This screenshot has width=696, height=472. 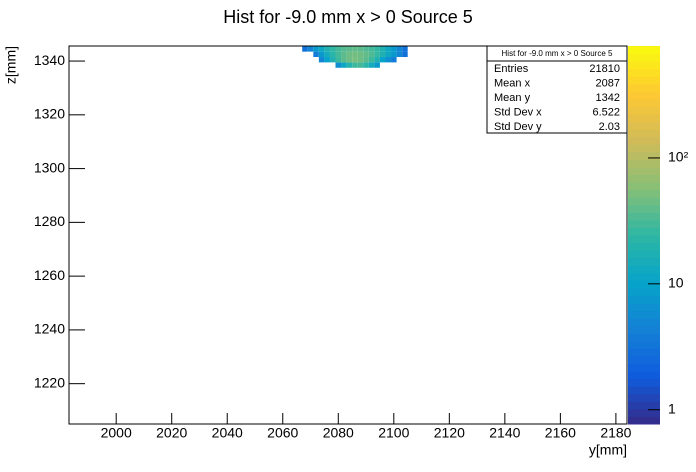 What do you see at coordinates (604, 69) in the screenshot?
I see `stats-value: 21810` at bounding box center [604, 69].